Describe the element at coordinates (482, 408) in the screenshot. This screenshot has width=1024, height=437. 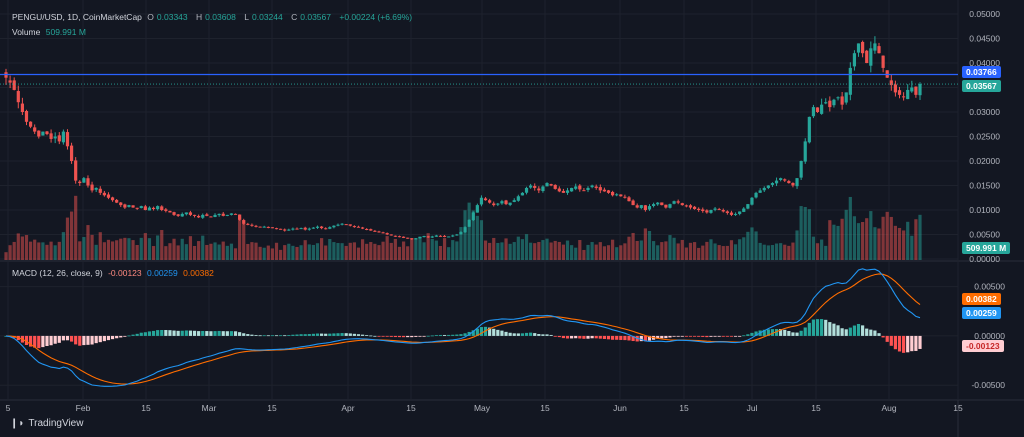
I see `x-tick-label: May` at that location.